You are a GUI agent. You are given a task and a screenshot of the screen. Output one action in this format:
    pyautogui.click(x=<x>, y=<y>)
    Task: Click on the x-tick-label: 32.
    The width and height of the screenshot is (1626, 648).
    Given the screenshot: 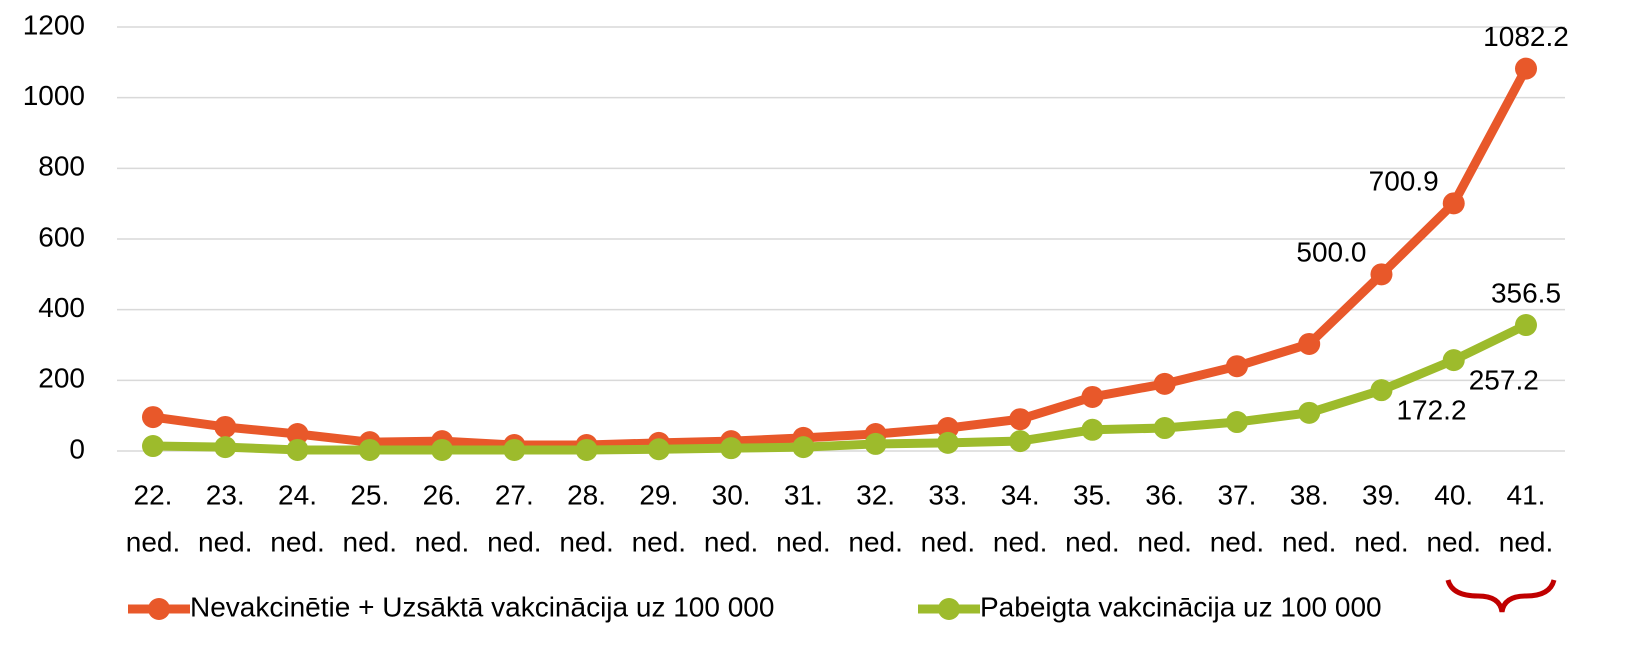 What is the action you would take?
    pyautogui.click(x=875, y=494)
    